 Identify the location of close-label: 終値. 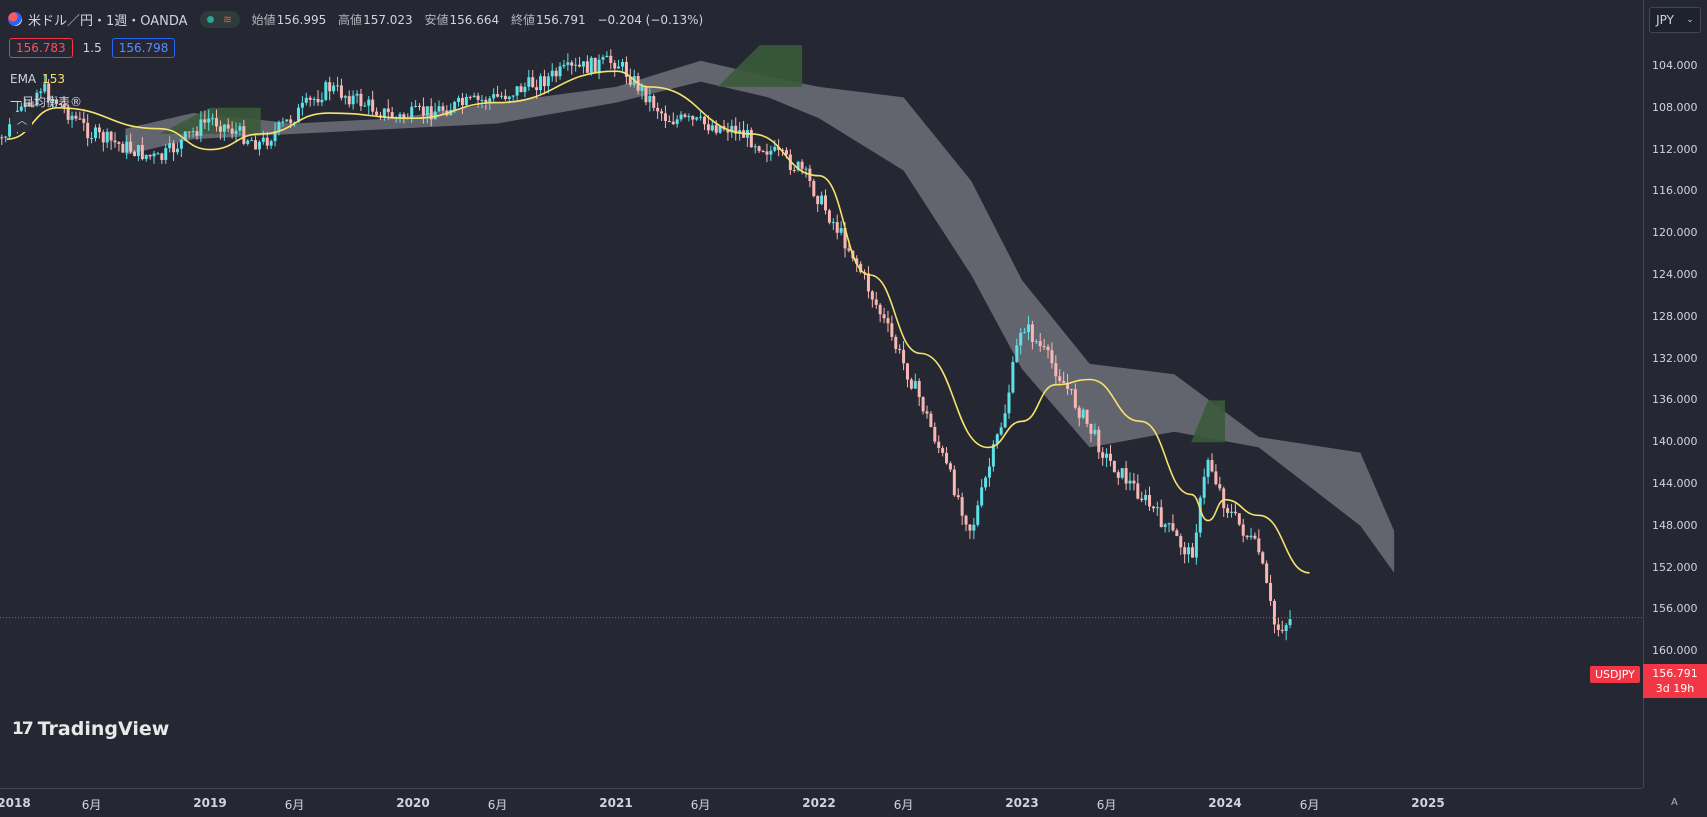
(522, 19).